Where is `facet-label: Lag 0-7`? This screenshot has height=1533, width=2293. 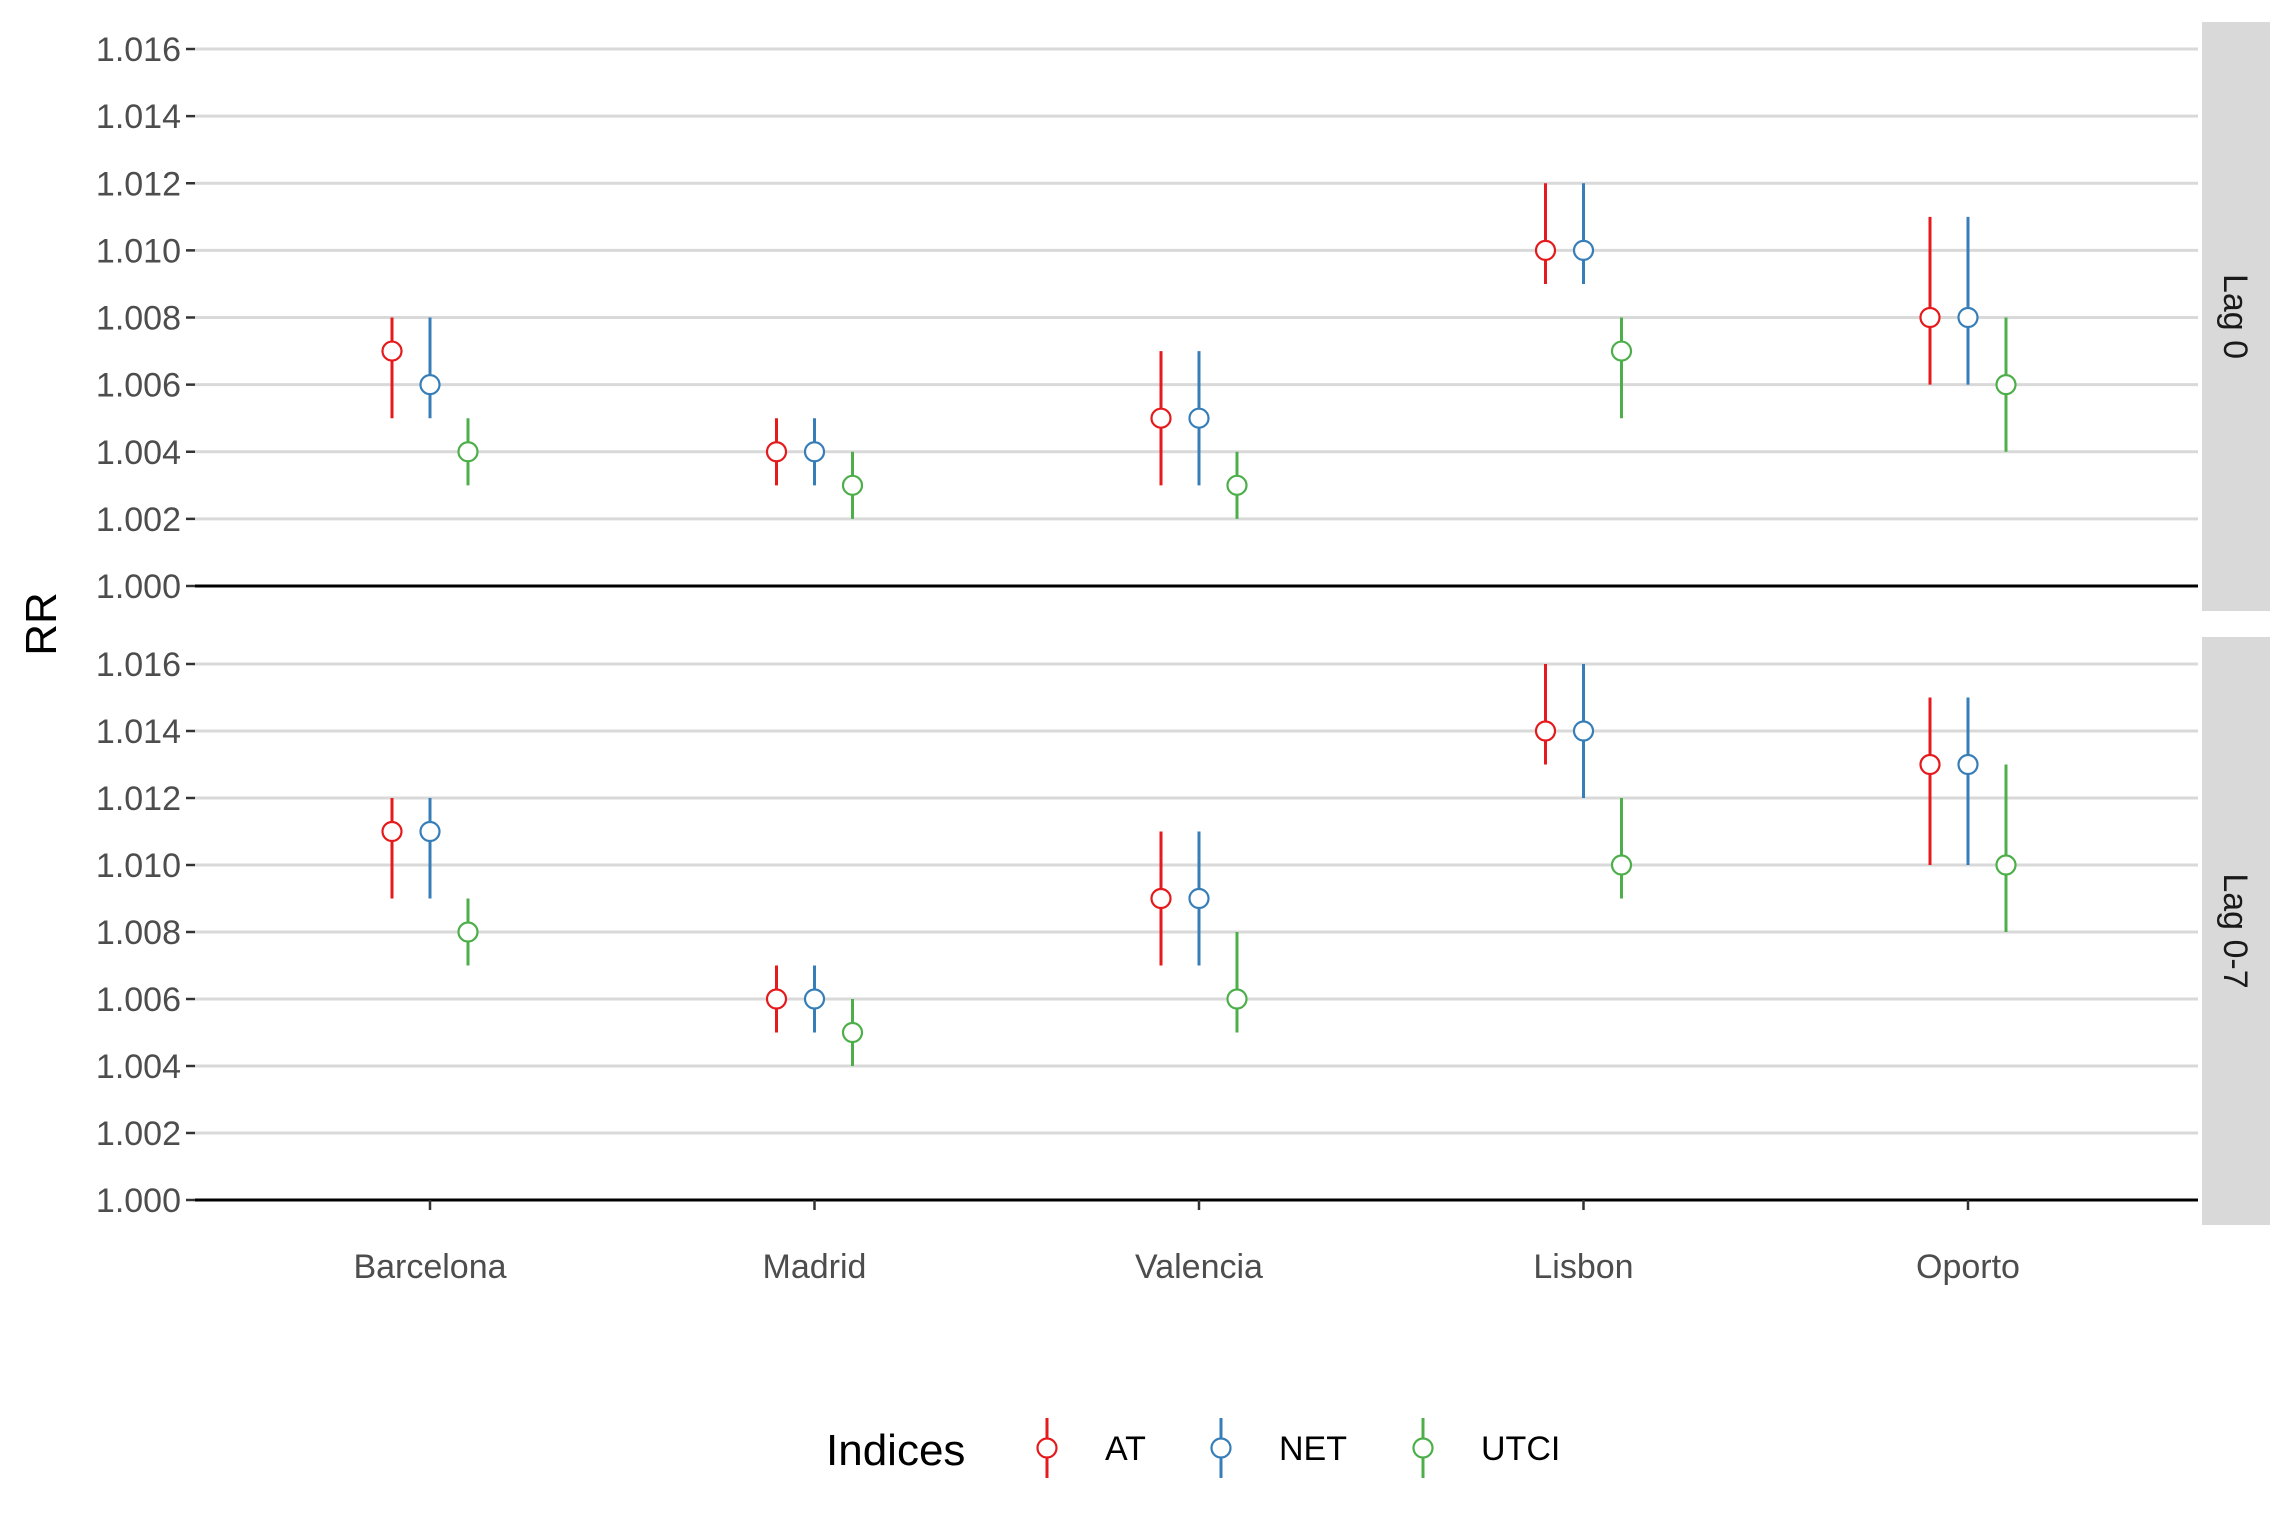
facet-label: Lag 0-7 is located at coordinates (2235, 930).